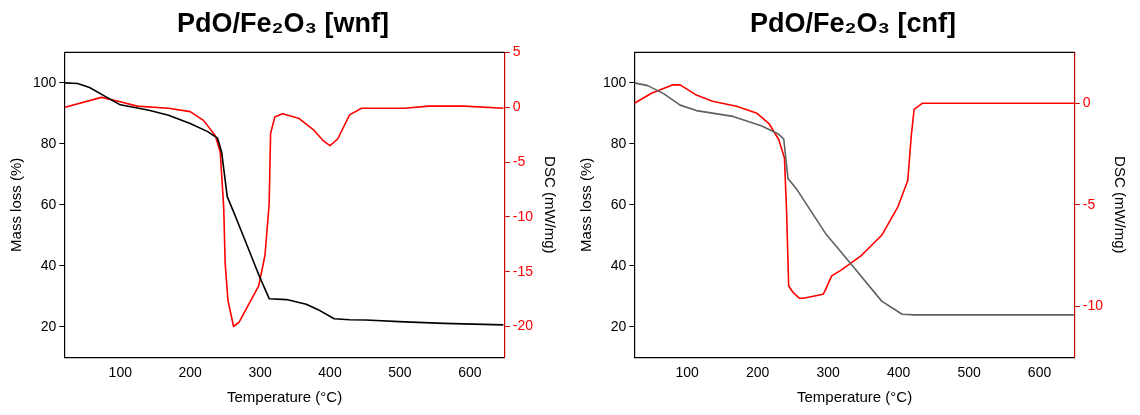 This screenshot has height=415, width=1140. What do you see at coordinates (523, 325) in the screenshot?
I see `y2-tick-label: -20` at bounding box center [523, 325].